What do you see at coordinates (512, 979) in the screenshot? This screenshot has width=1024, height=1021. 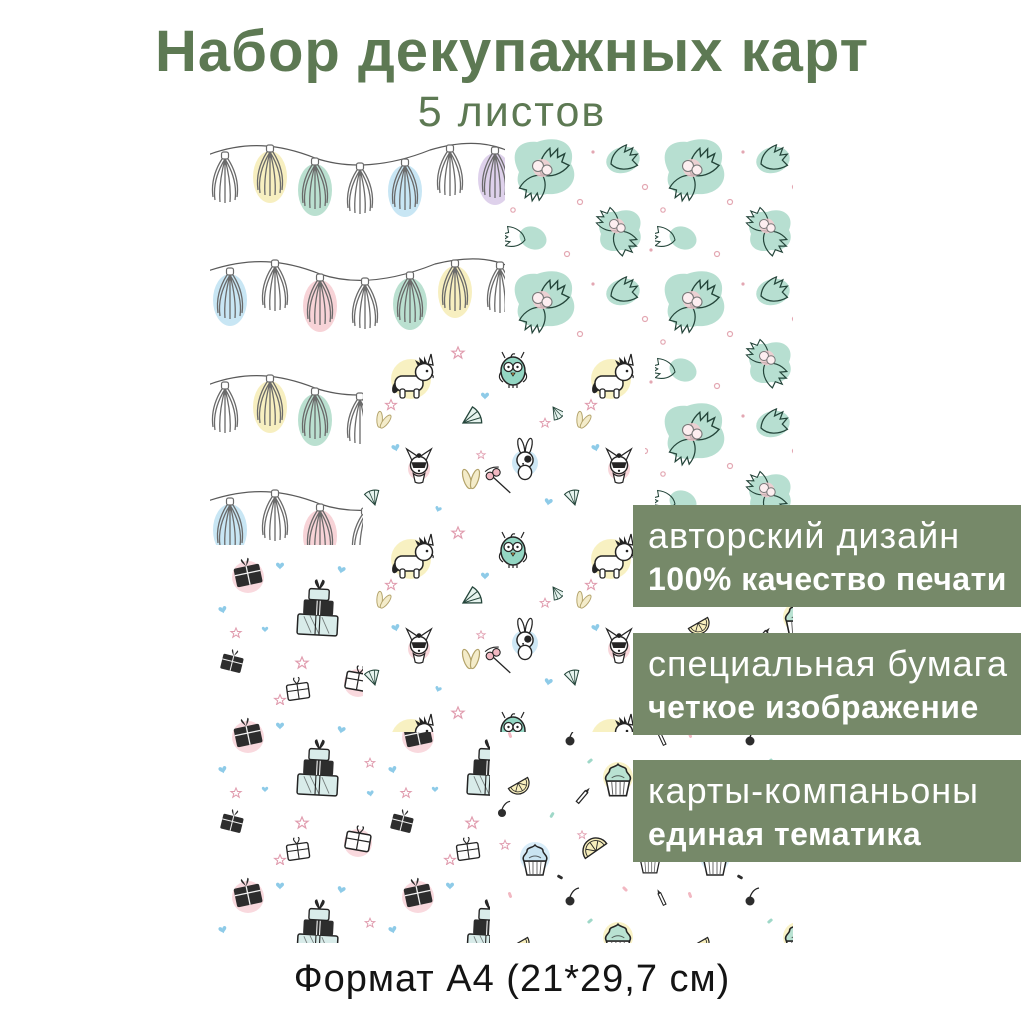 I see `format-info: Формат А4 (21*29,7 см)` at bounding box center [512, 979].